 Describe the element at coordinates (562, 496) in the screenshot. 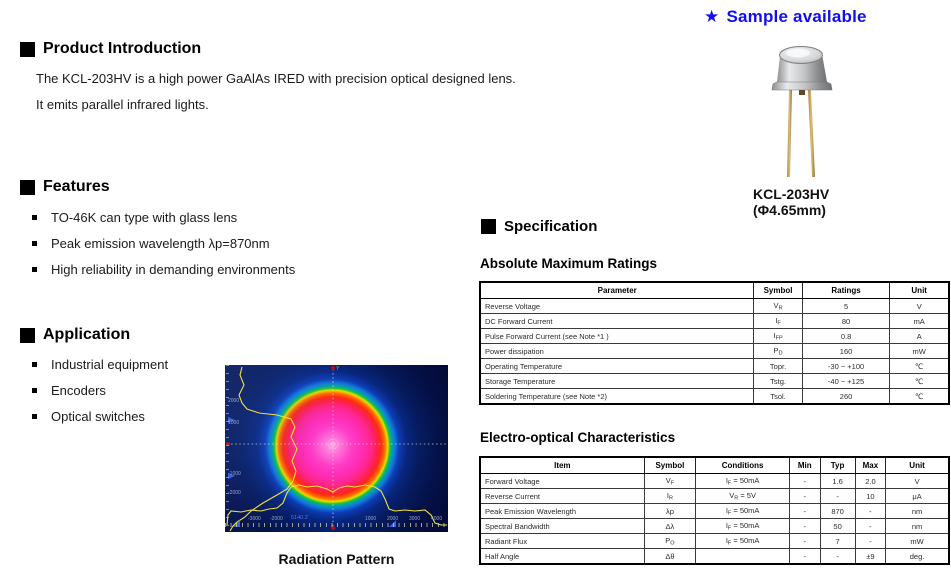

I see `table-cell: Reverse Current` at that location.